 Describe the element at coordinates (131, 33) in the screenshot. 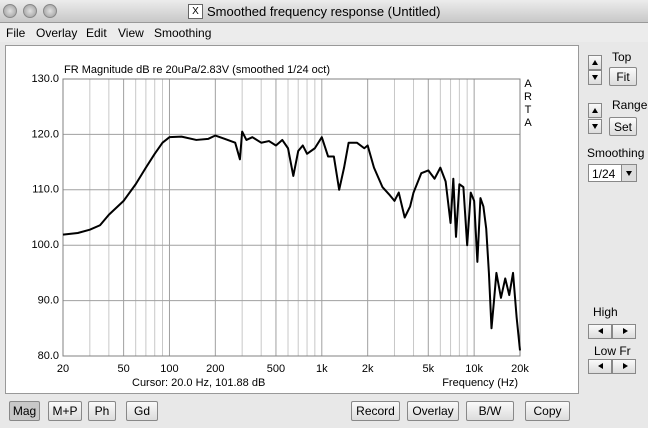

I see `menu-item: View` at that location.